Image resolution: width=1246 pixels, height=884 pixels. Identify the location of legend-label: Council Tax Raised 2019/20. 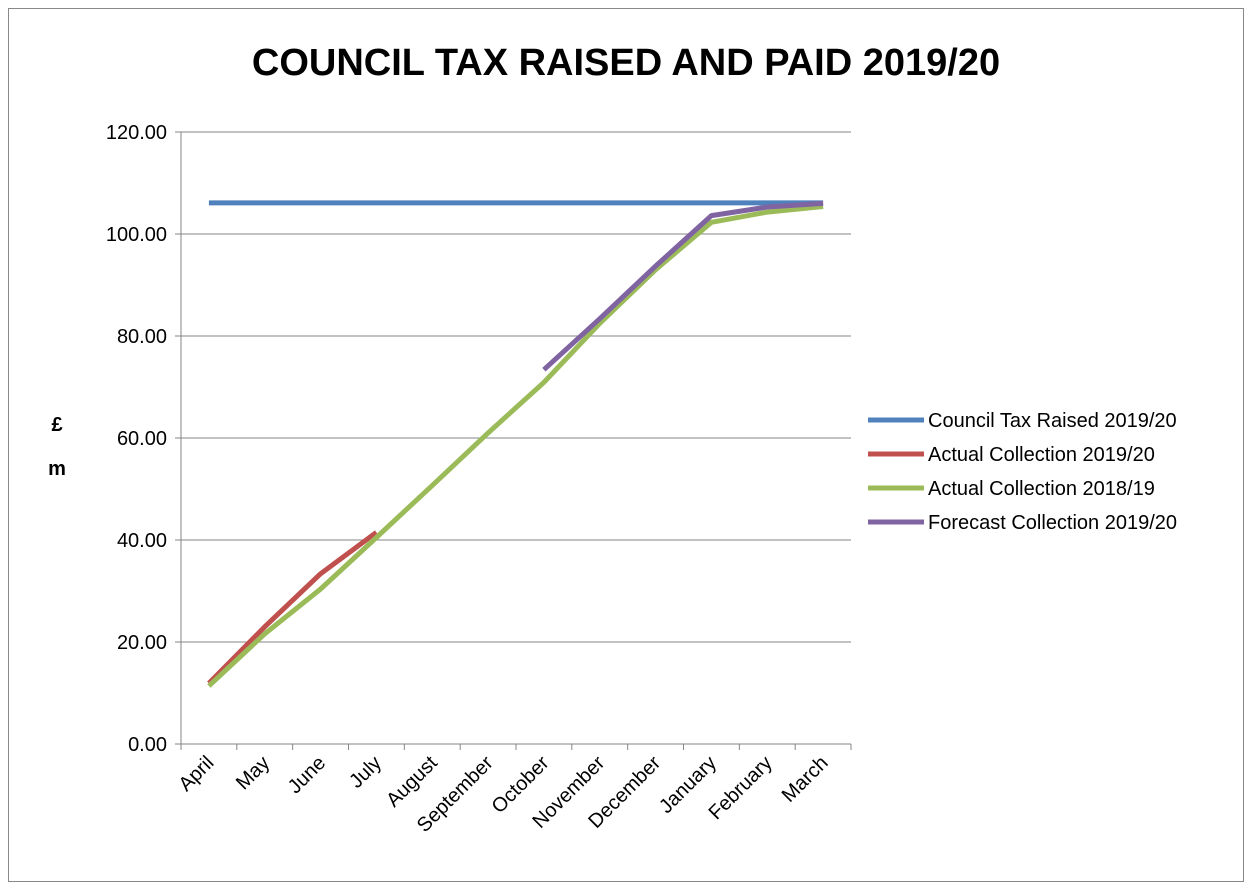
(1052, 421).